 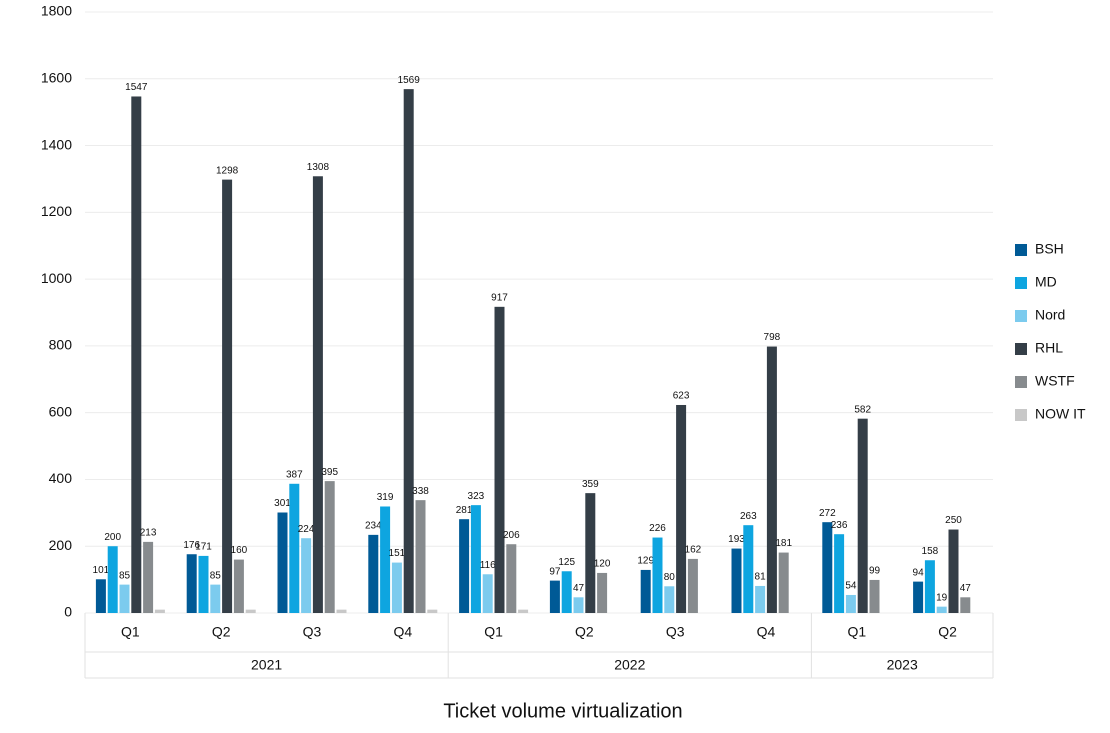 What do you see at coordinates (329, 472) in the screenshot?
I see `data-label: 395` at bounding box center [329, 472].